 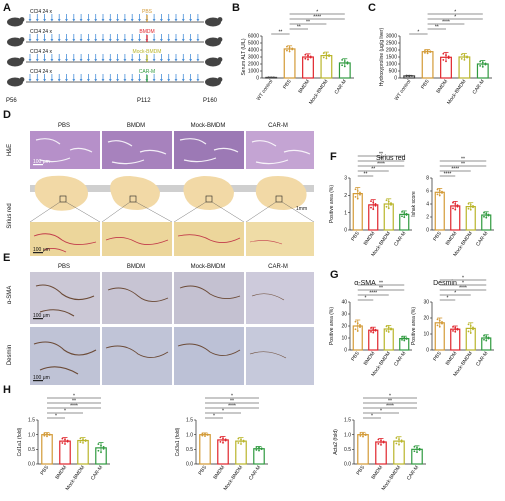 What do you see at coordinates (137, 239) in the screenshot?
I see `sirius-image-bmdm` at bounding box center [137, 239].